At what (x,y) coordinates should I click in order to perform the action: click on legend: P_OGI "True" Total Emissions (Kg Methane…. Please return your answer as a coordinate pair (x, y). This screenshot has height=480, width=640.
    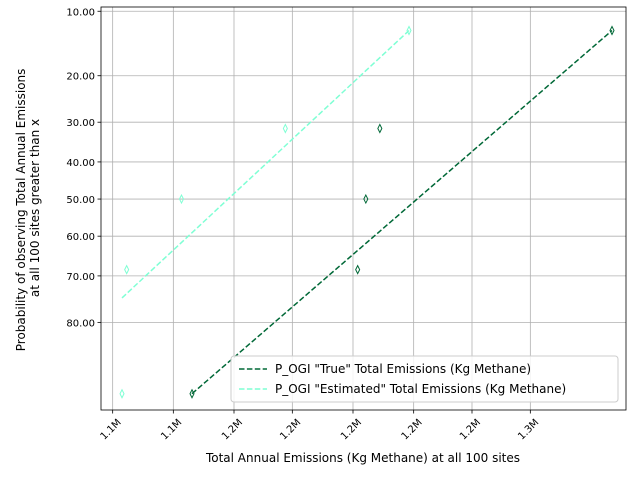
    Looking at the image, I should click on (424, 379).